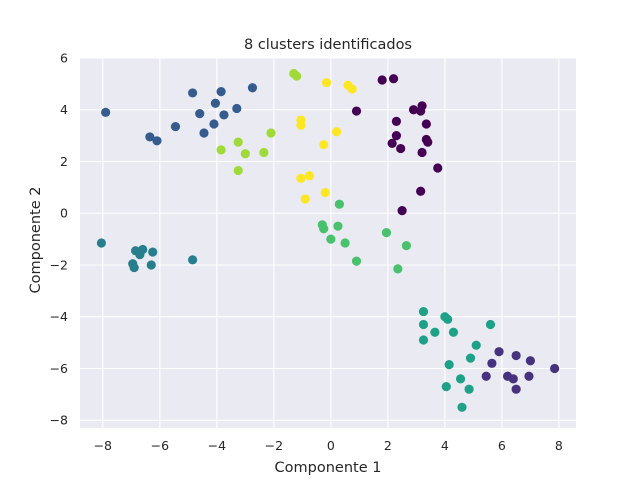  What do you see at coordinates (445, 445) in the screenshot?
I see `x-tick-label: 4` at bounding box center [445, 445].